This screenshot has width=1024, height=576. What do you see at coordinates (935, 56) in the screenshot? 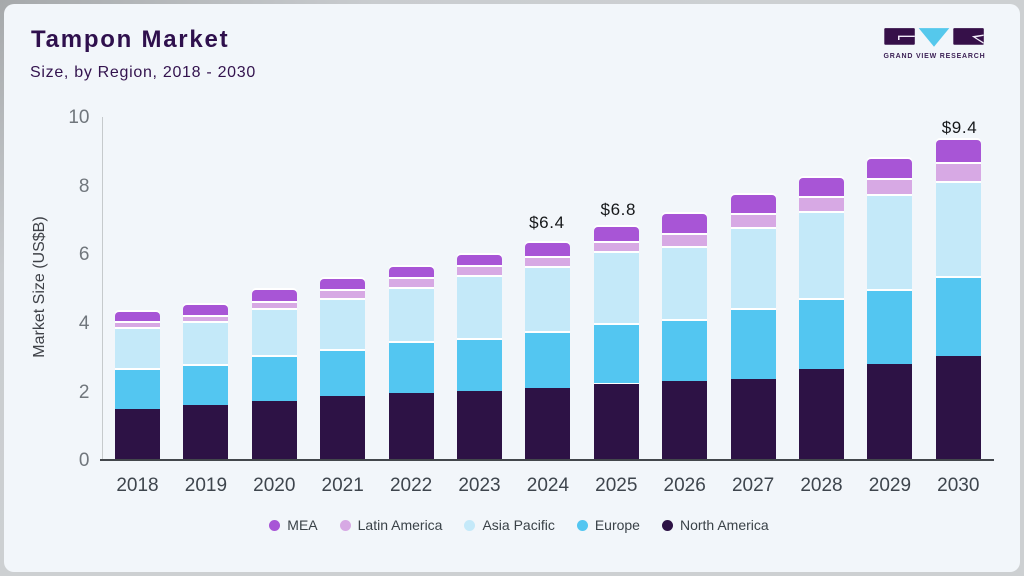
I see `svg-text: GRAND VIEW RESEARCH` at bounding box center [935, 56].